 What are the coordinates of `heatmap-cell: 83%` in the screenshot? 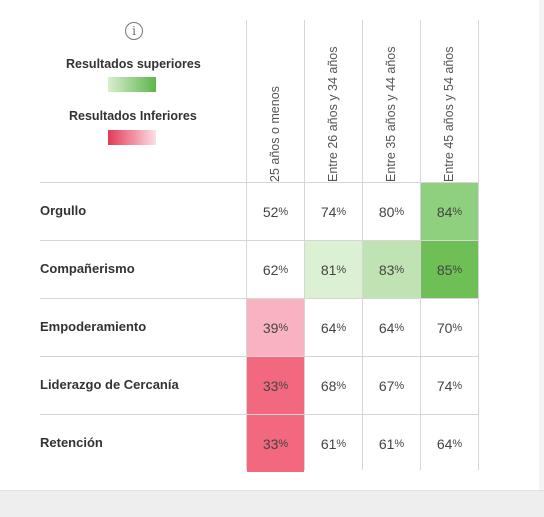 It's located at (391, 269).